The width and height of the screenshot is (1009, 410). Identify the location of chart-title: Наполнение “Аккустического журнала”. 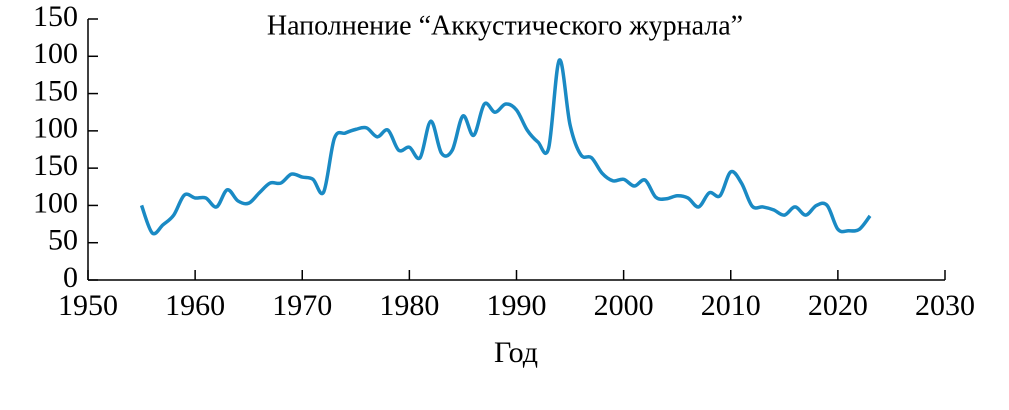
(505, 25).